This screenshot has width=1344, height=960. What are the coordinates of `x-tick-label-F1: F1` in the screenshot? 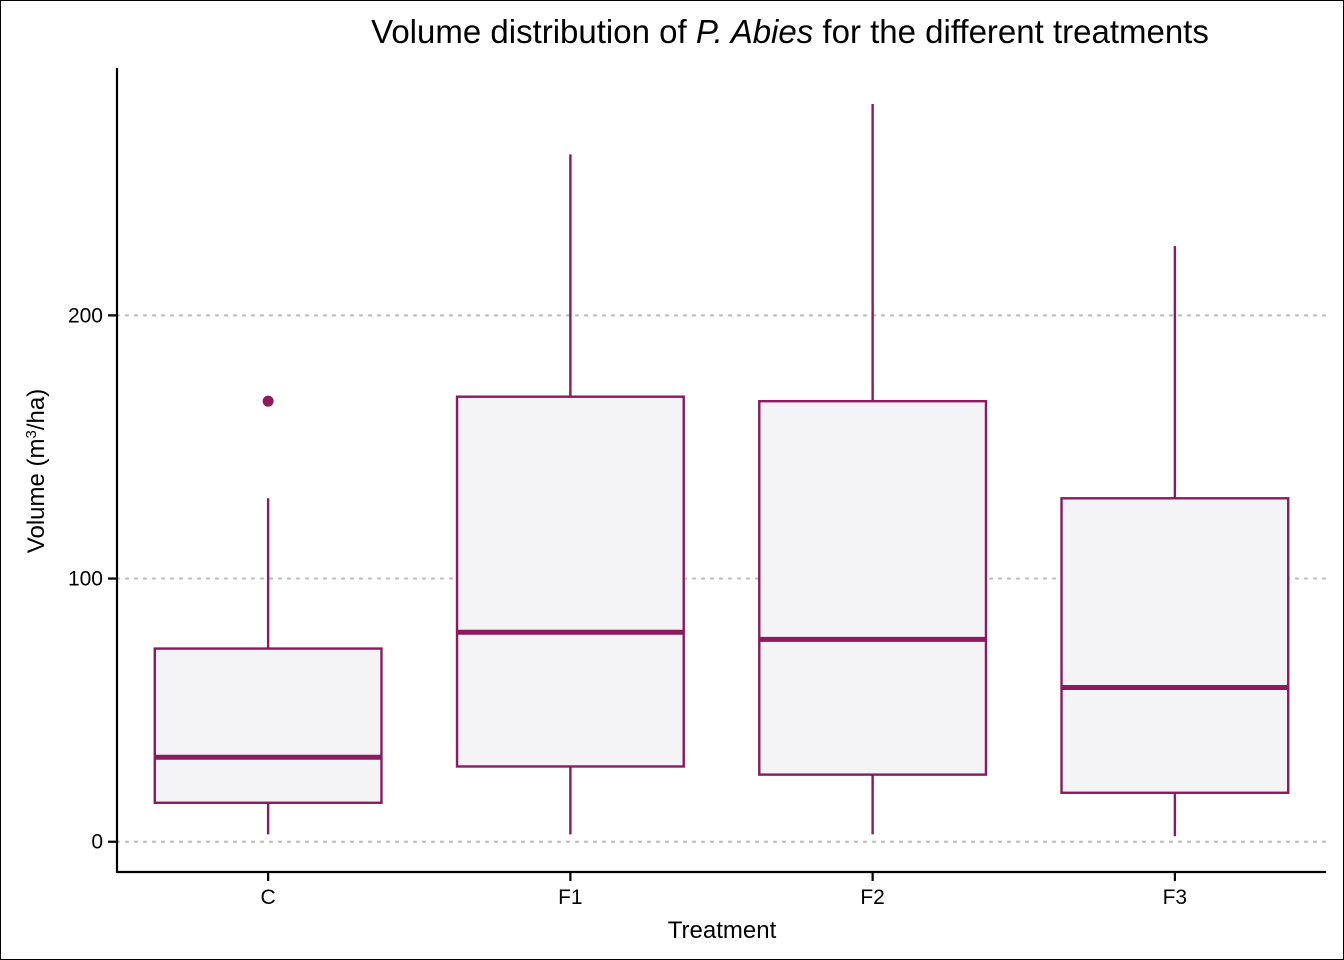 It's located at (570, 897).